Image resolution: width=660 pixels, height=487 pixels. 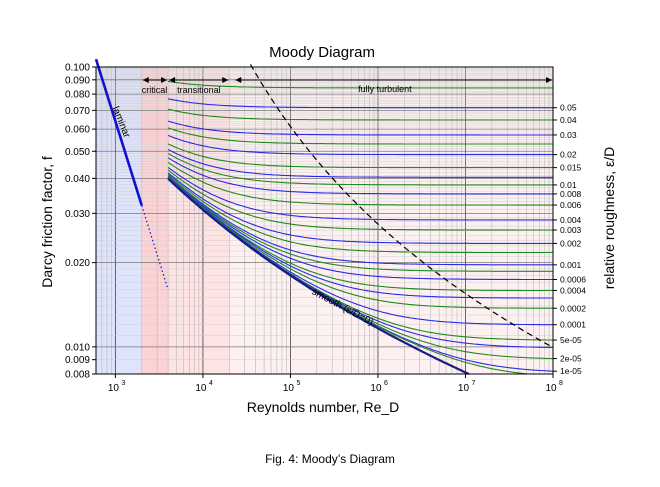 What do you see at coordinates (573, 308) in the screenshot?
I see `roughness-label: 0.0002` at bounding box center [573, 308].